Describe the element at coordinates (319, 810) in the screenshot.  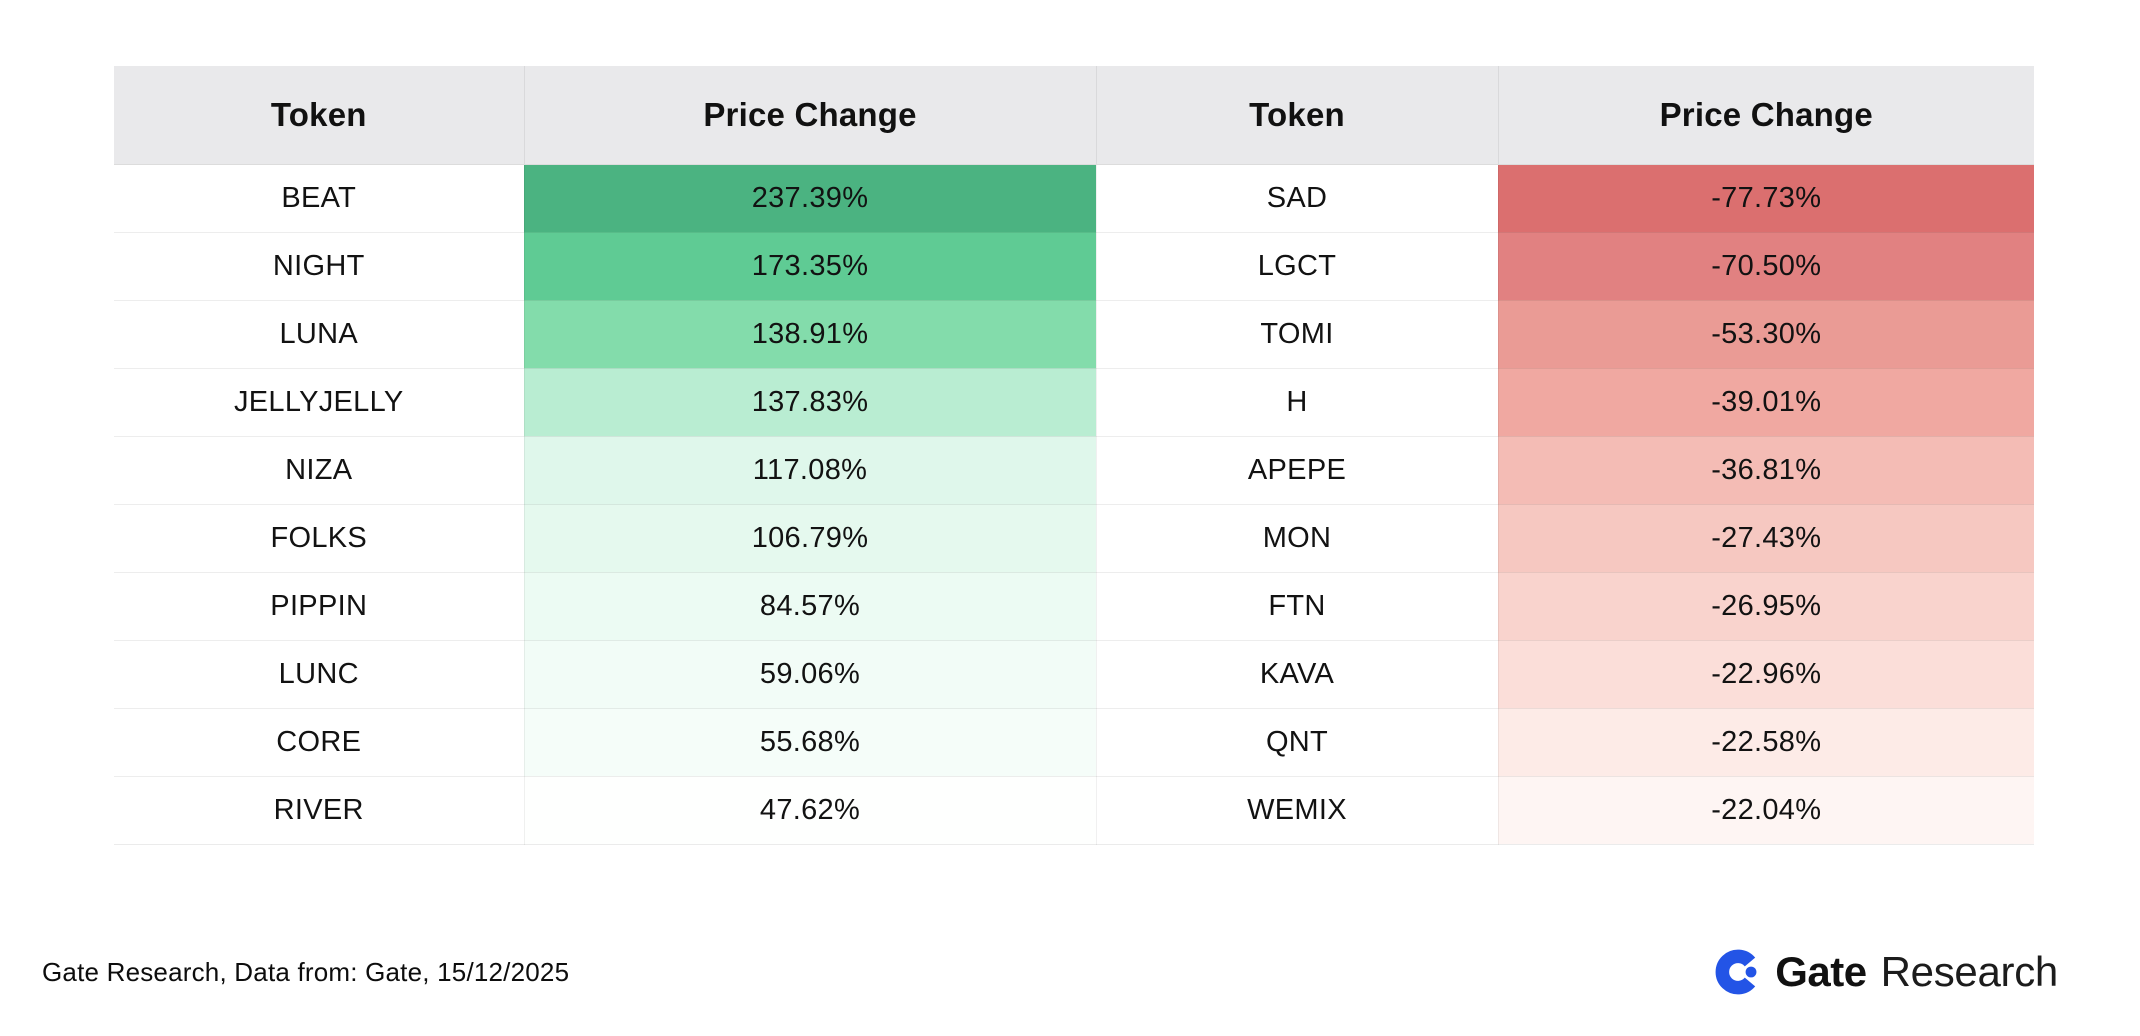
I see `gainer-token: RIVER` at that location.